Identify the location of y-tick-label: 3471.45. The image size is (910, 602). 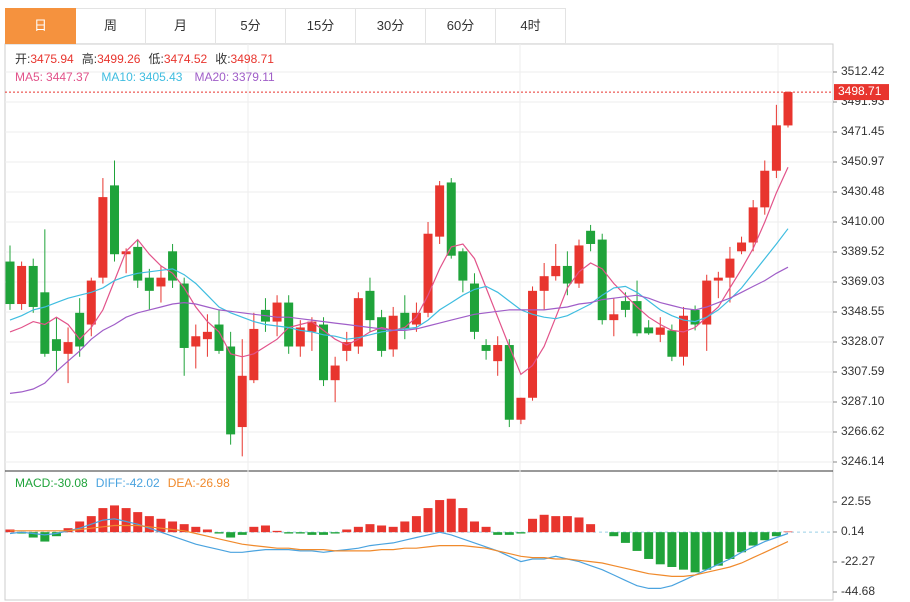
(863, 131).